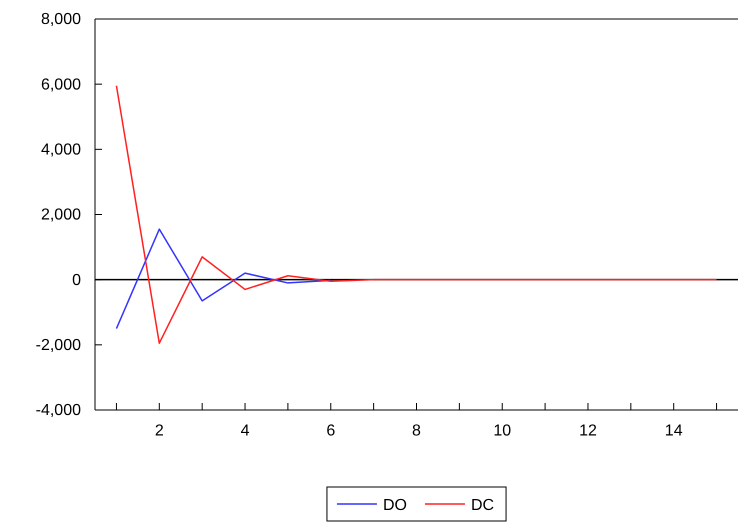  Describe the element at coordinates (673, 431) in the screenshot. I see `x-tick-label: 14` at that location.